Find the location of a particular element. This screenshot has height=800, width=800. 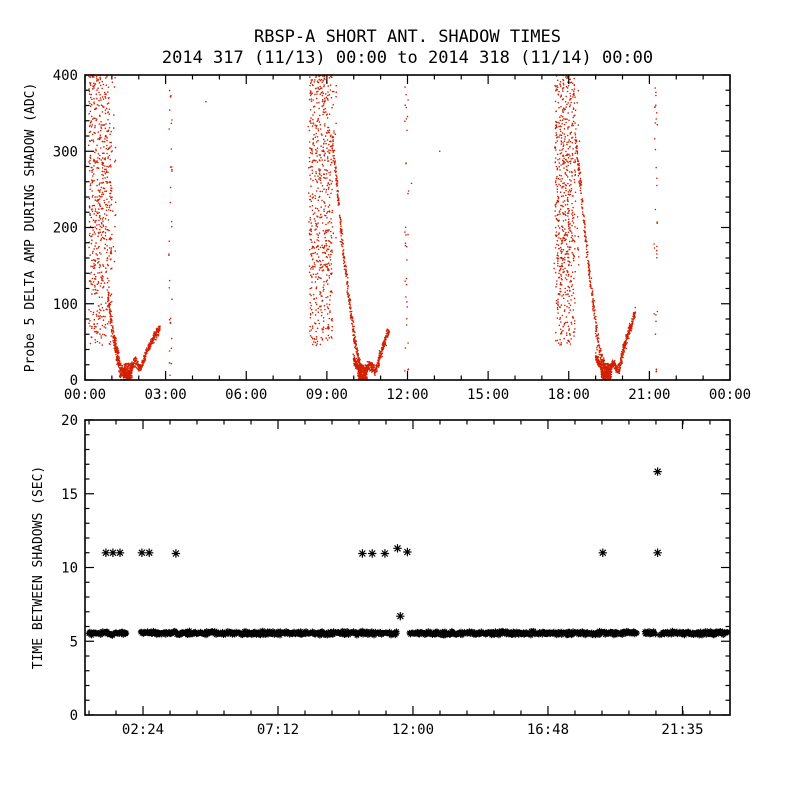

bottom-y-tick-label: 10 is located at coordinates (69, 569).